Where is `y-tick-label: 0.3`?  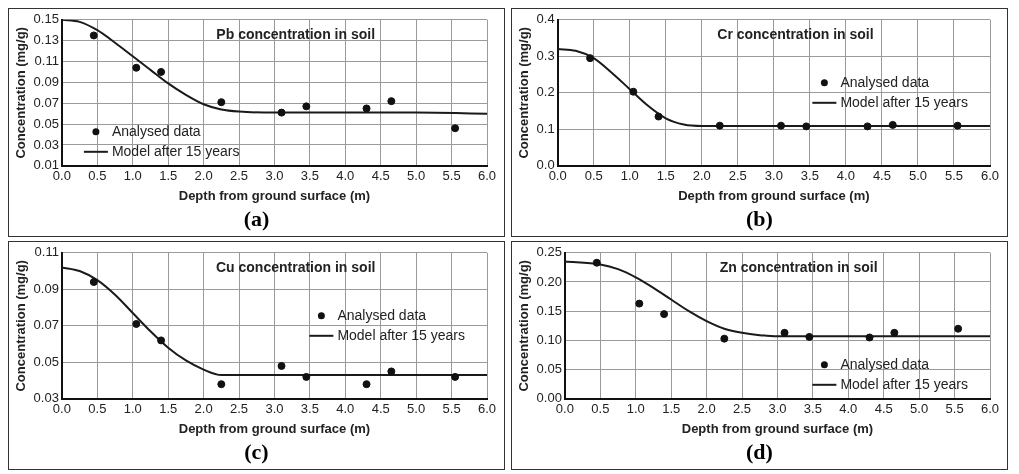
y-tick-label: 0.3 is located at coordinates (545, 55).